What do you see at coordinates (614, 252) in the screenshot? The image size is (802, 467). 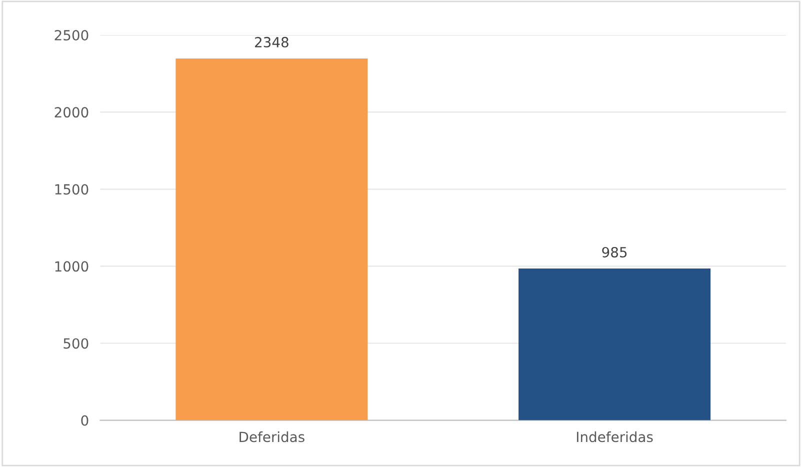 I see `data-label: 985` at bounding box center [614, 252].